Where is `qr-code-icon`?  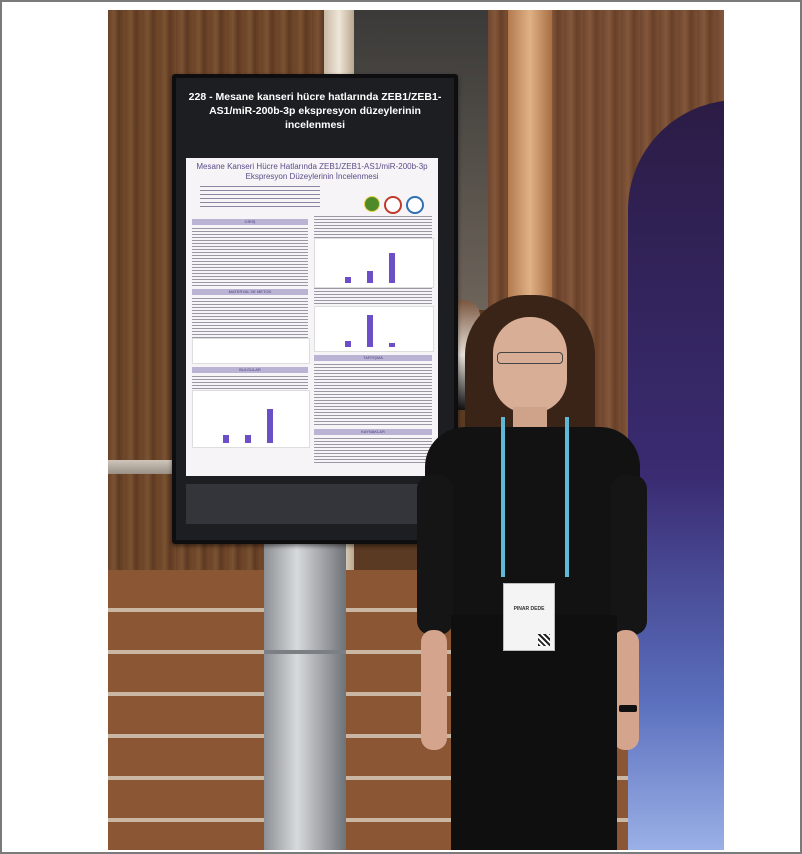
qr-code-icon is located at coordinates (544, 640).